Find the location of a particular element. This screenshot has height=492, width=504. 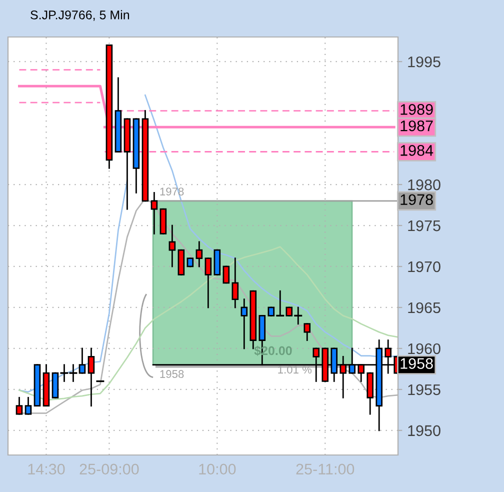

ref-line-label: 1987 is located at coordinates (416, 126).